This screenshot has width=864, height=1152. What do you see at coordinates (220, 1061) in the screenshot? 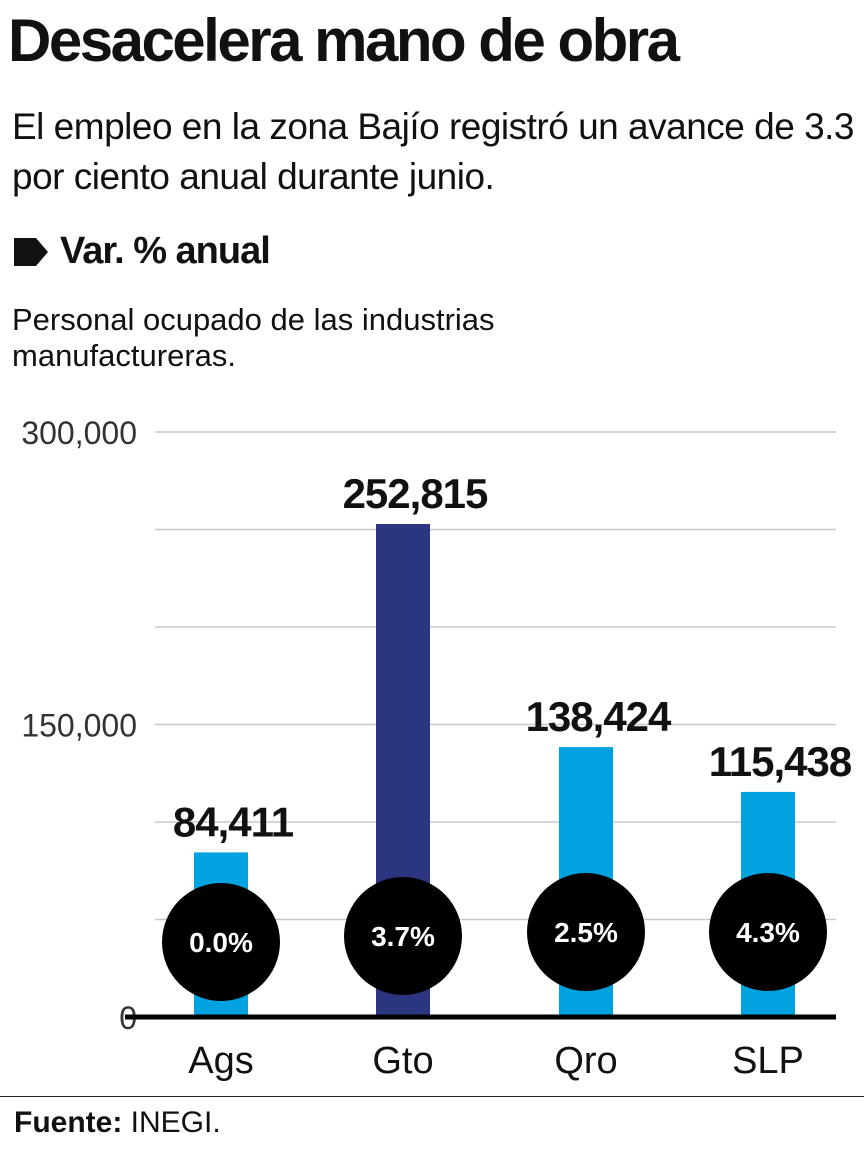
I see `x-tick-label: Ags` at bounding box center [220, 1061].